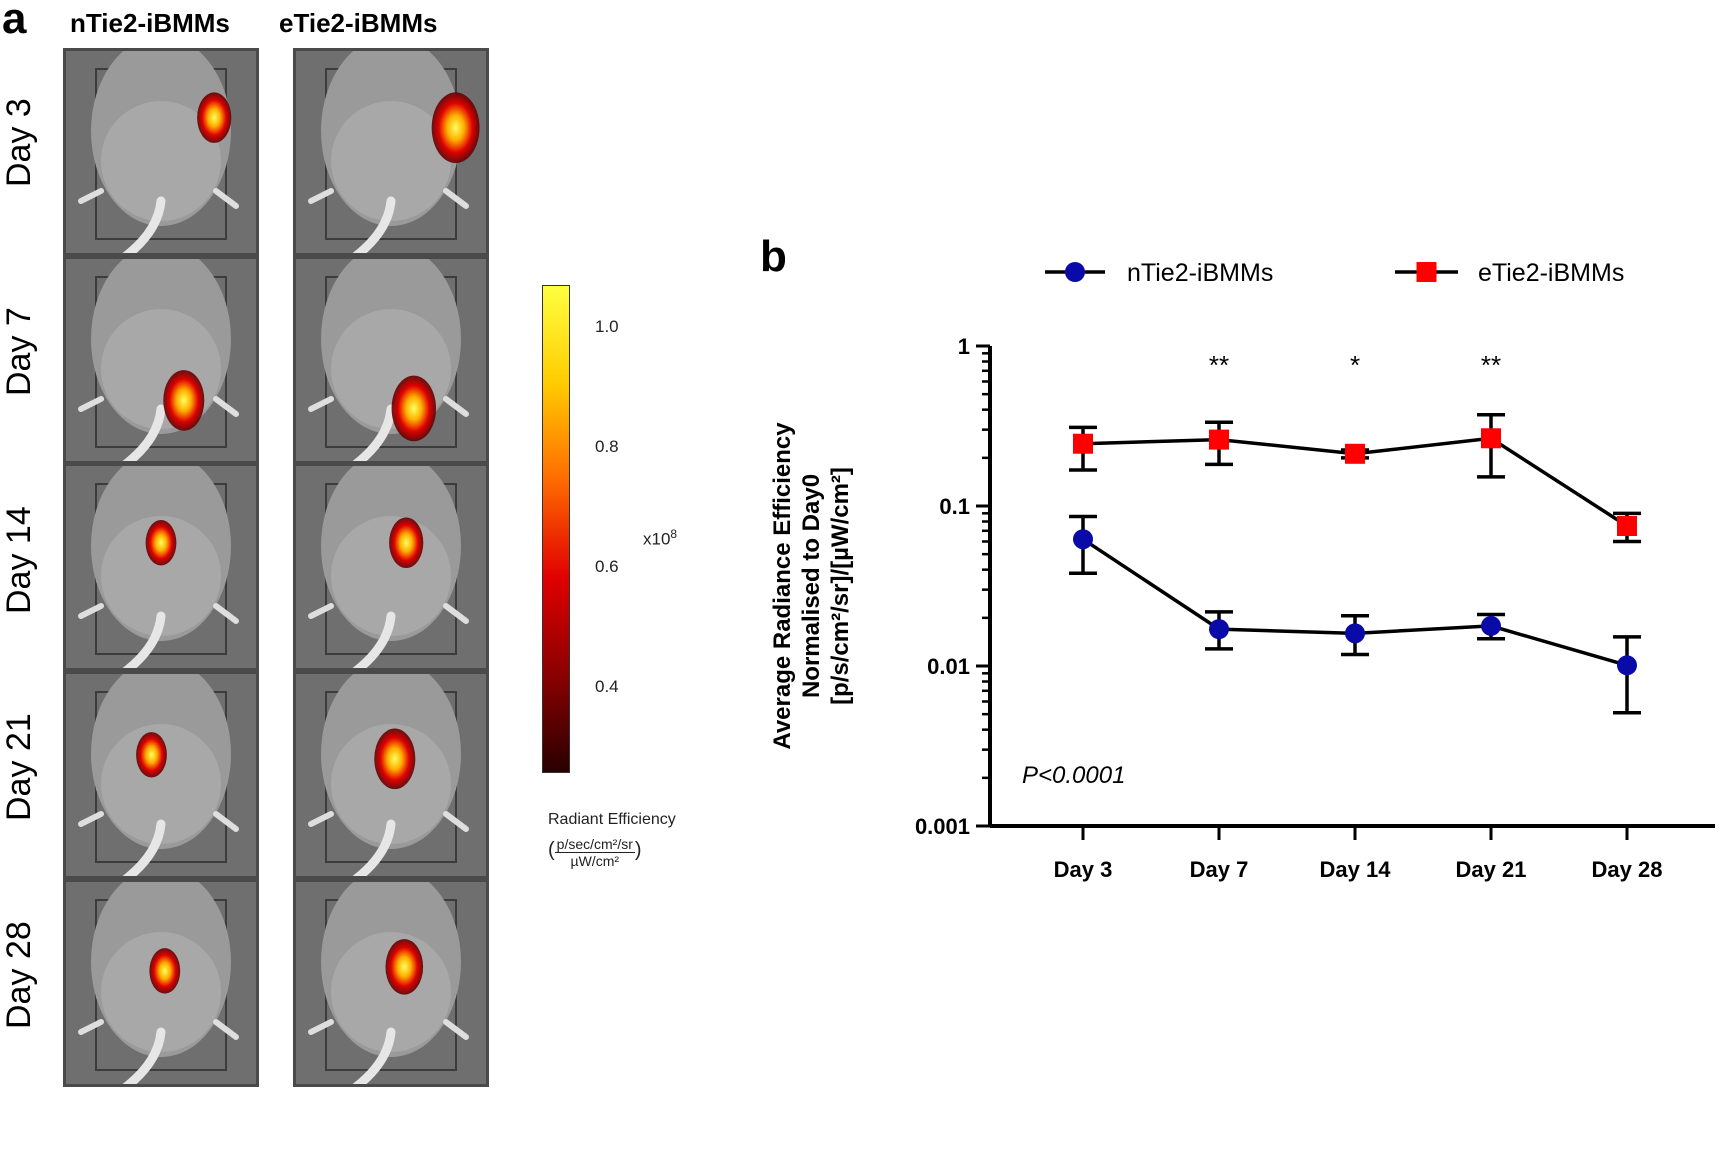 The image size is (1720, 1174). What do you see at coordinates (595, 861) in the screenshot?
I see `colorbar-units-denominator: µW/cm²` at bounding box center [595, 861].